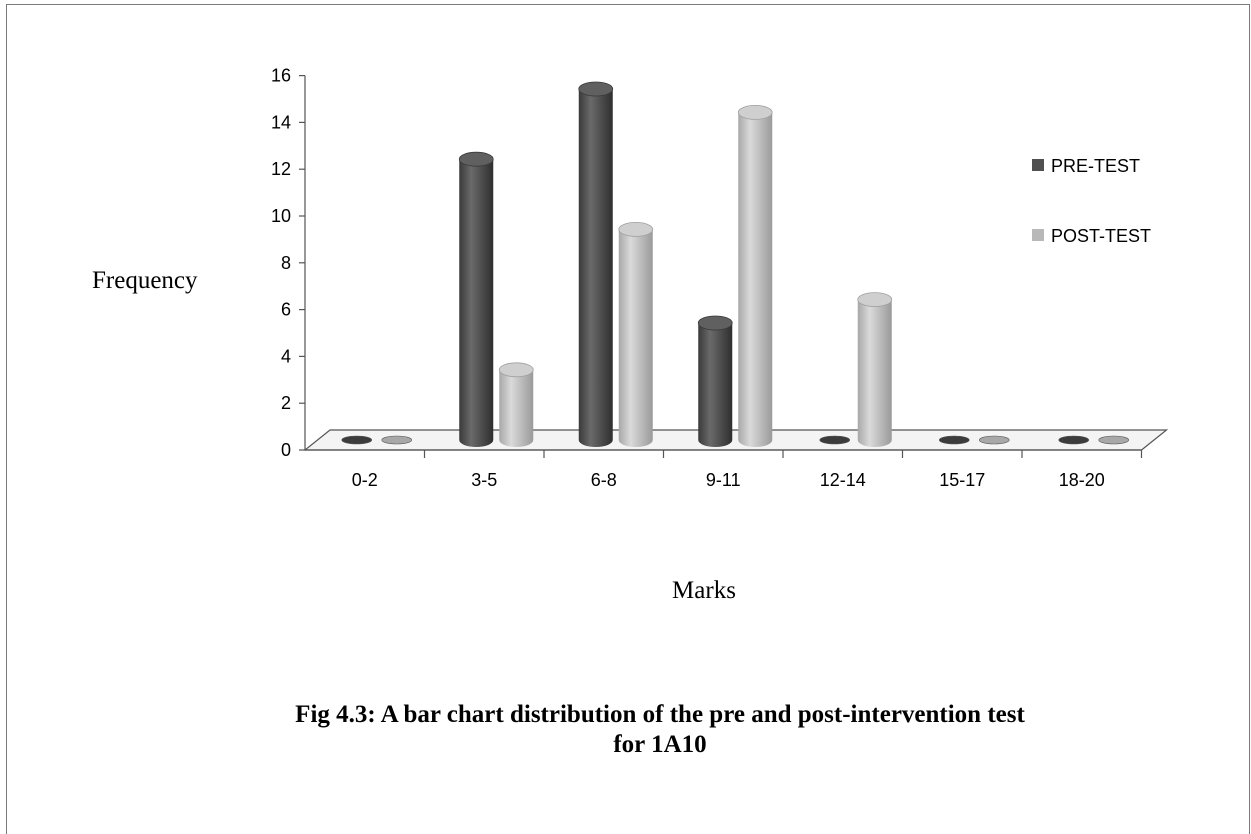  Describe the element at coordinates (1095, 166) in the screenshot. I see `legend-label: PRE-TEST` at that location.